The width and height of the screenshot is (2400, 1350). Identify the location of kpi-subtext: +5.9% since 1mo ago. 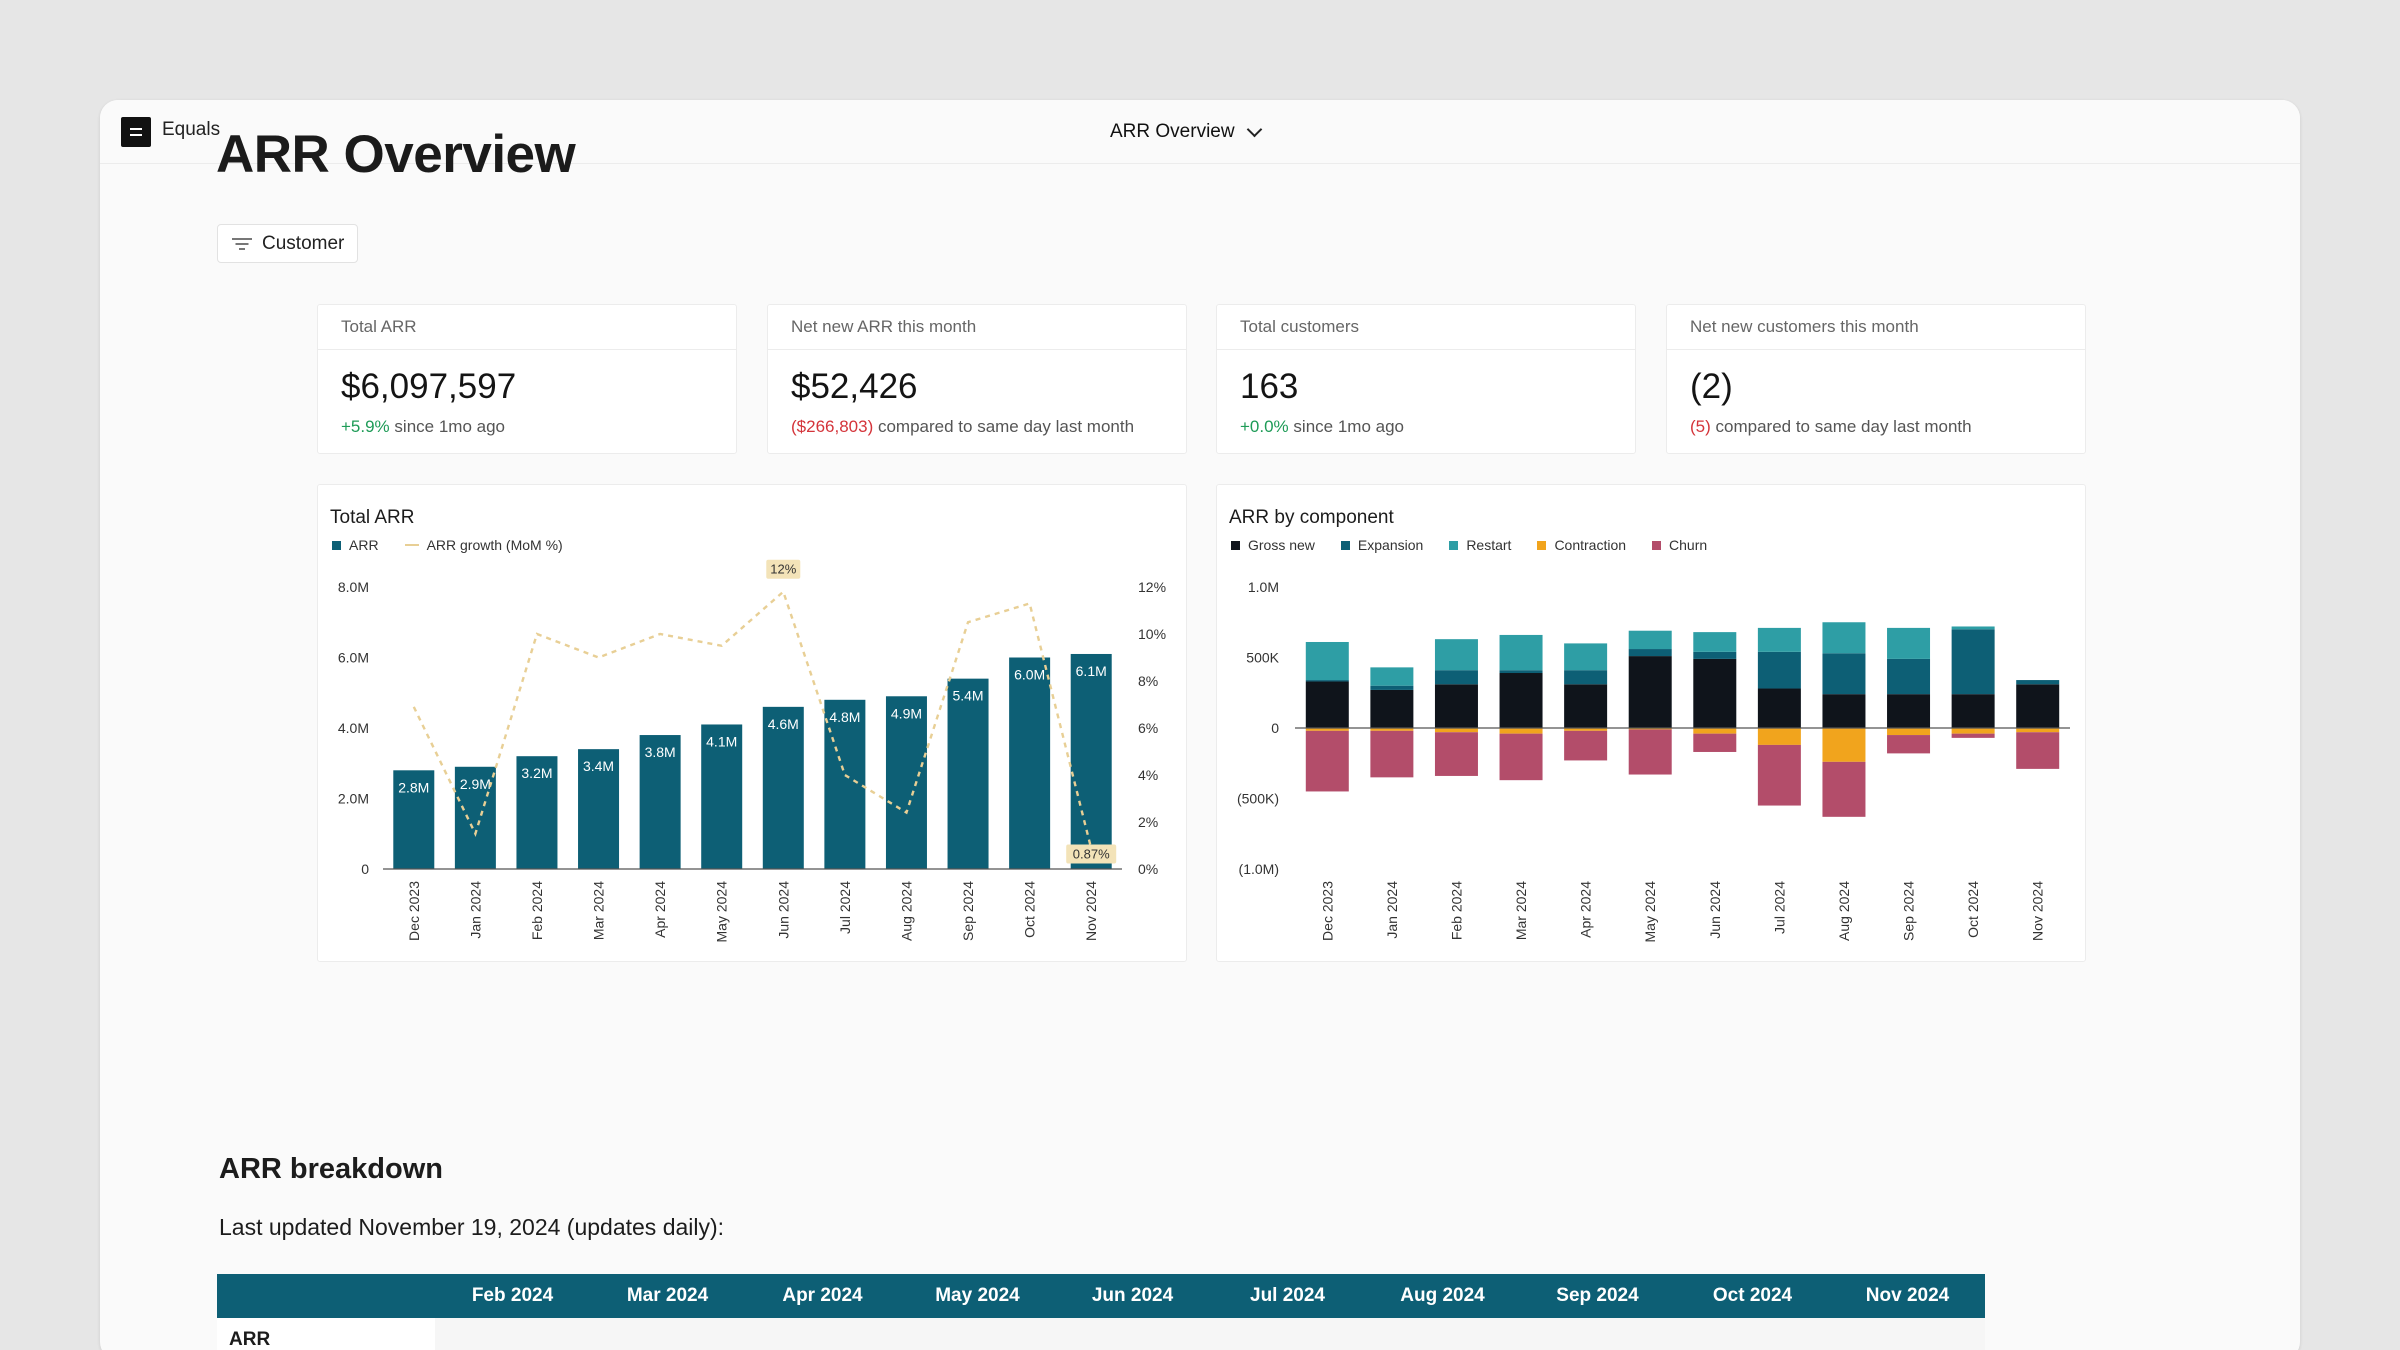
(423, 427).